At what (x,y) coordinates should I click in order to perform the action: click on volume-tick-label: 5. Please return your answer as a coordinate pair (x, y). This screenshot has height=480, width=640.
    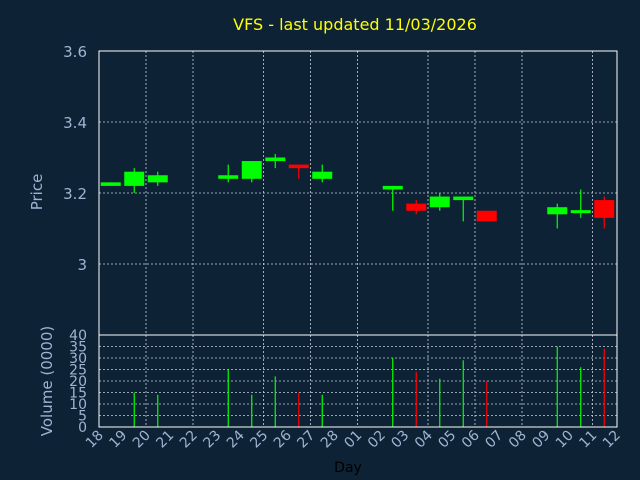
    Looking at the image, I should click on (82, 417).